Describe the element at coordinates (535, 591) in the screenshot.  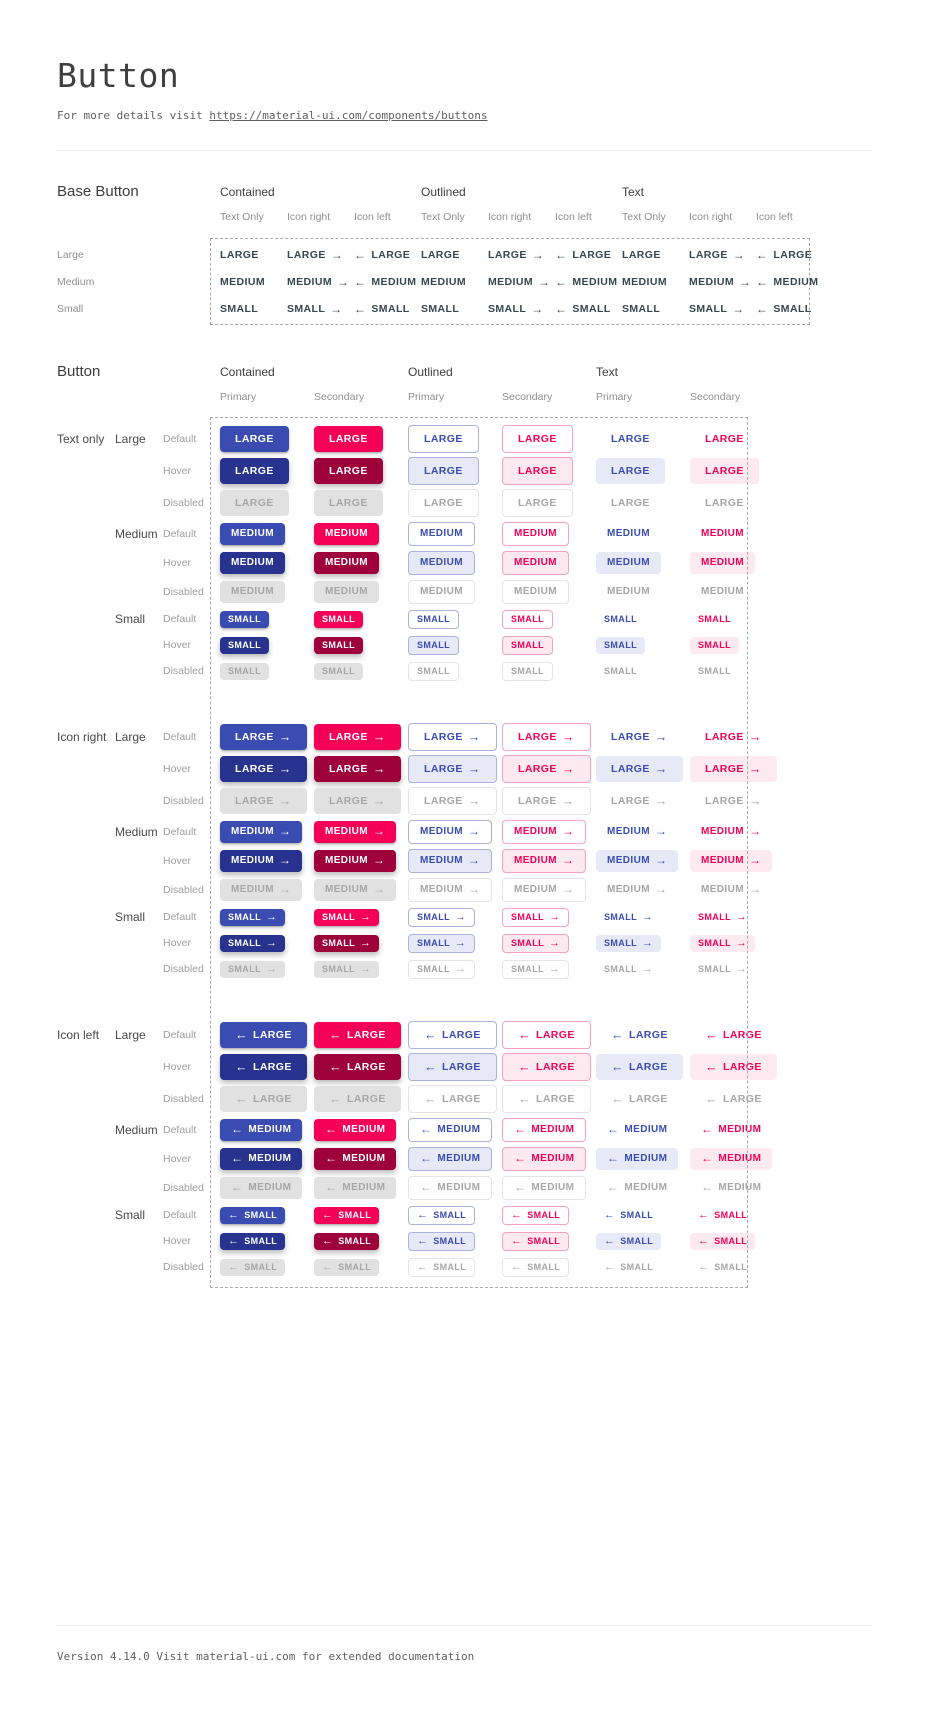
I see `button-outlined-secondary-disabled: MEDIUM` at that location.